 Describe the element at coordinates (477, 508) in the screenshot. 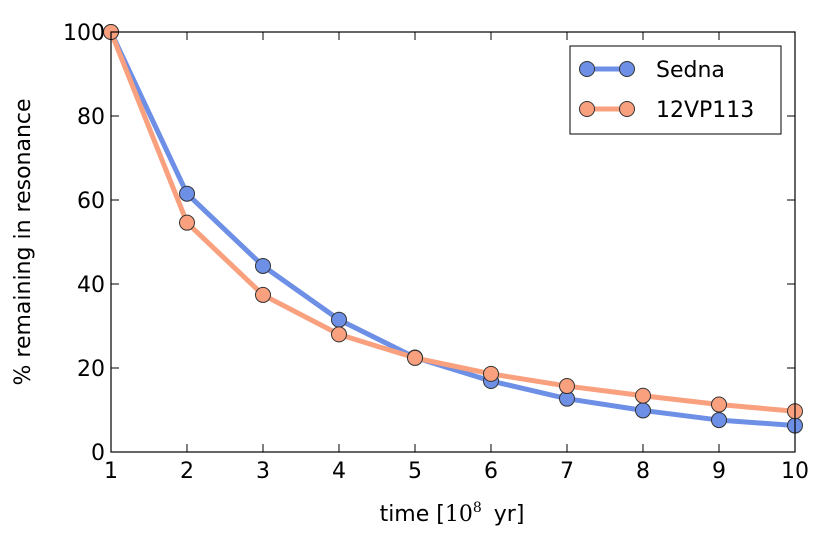

I see `x-axis-label-exp: 8` at that location.